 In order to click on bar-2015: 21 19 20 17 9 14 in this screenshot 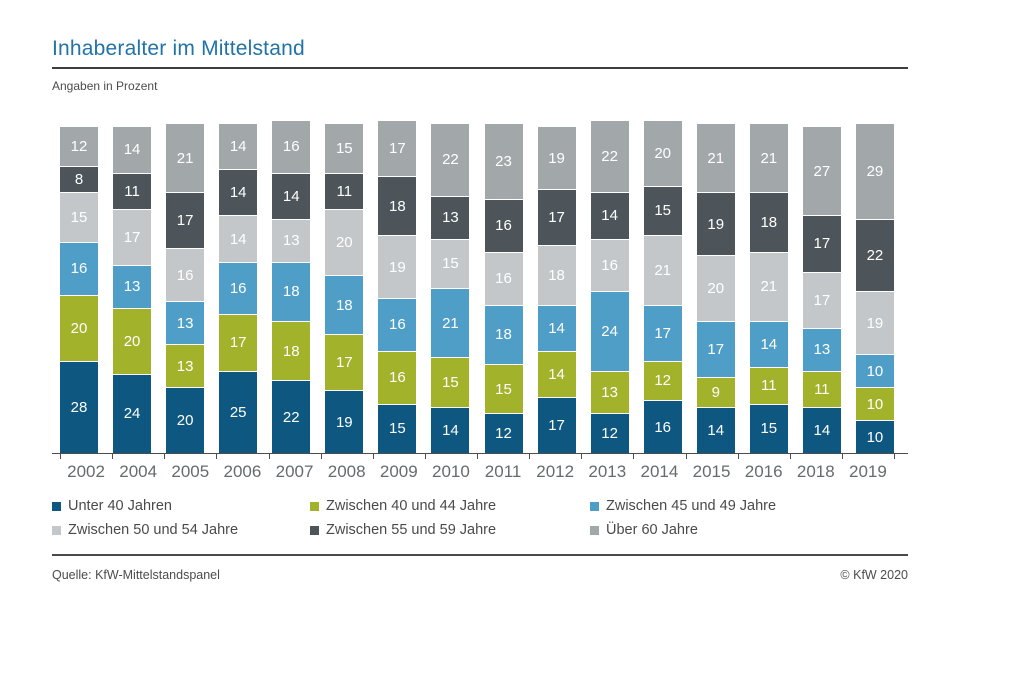, I will do `click(715, 288)`.